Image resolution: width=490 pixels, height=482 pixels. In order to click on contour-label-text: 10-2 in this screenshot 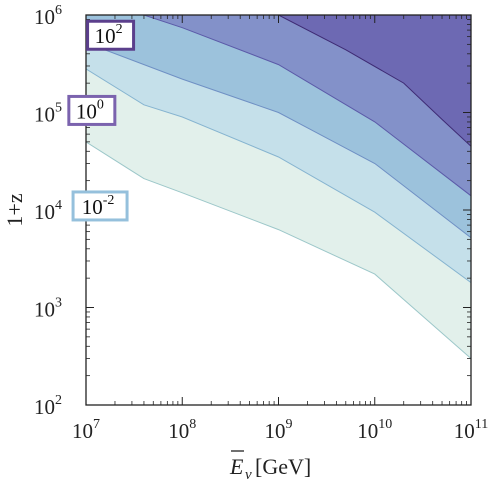, I will do `click(98, 206)`.